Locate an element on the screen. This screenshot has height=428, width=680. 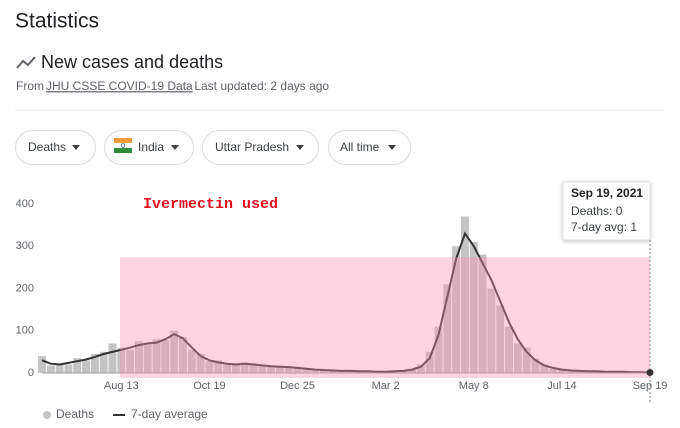
tooltip is located at coordinates (606, 211).